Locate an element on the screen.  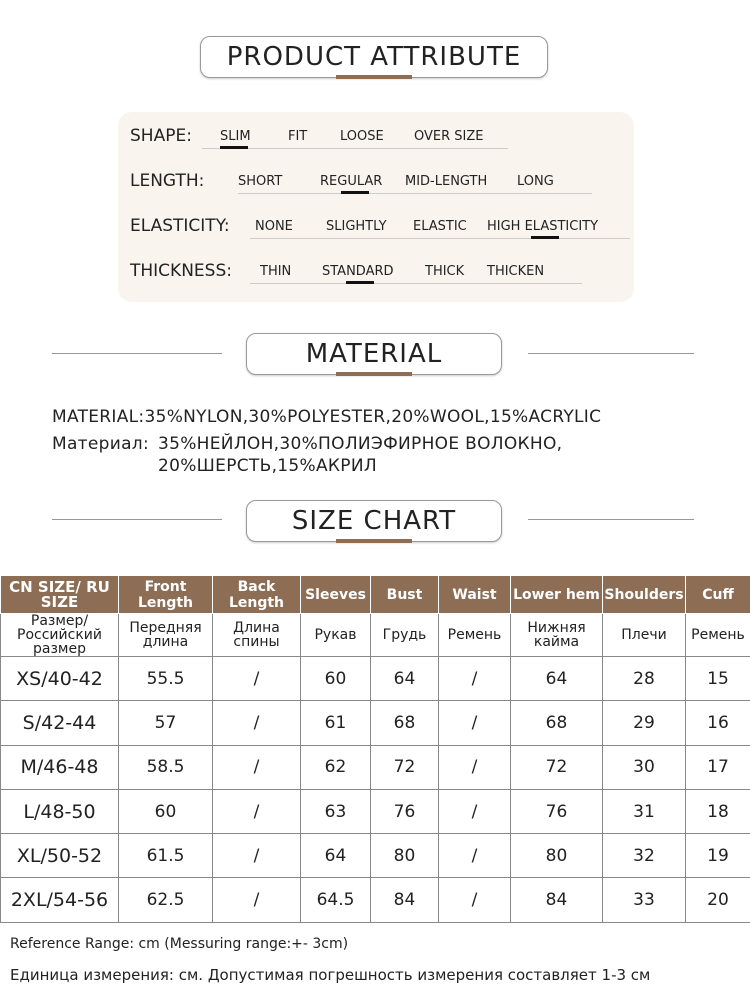
table-cell: 84 is located at coordinates (404, 900).